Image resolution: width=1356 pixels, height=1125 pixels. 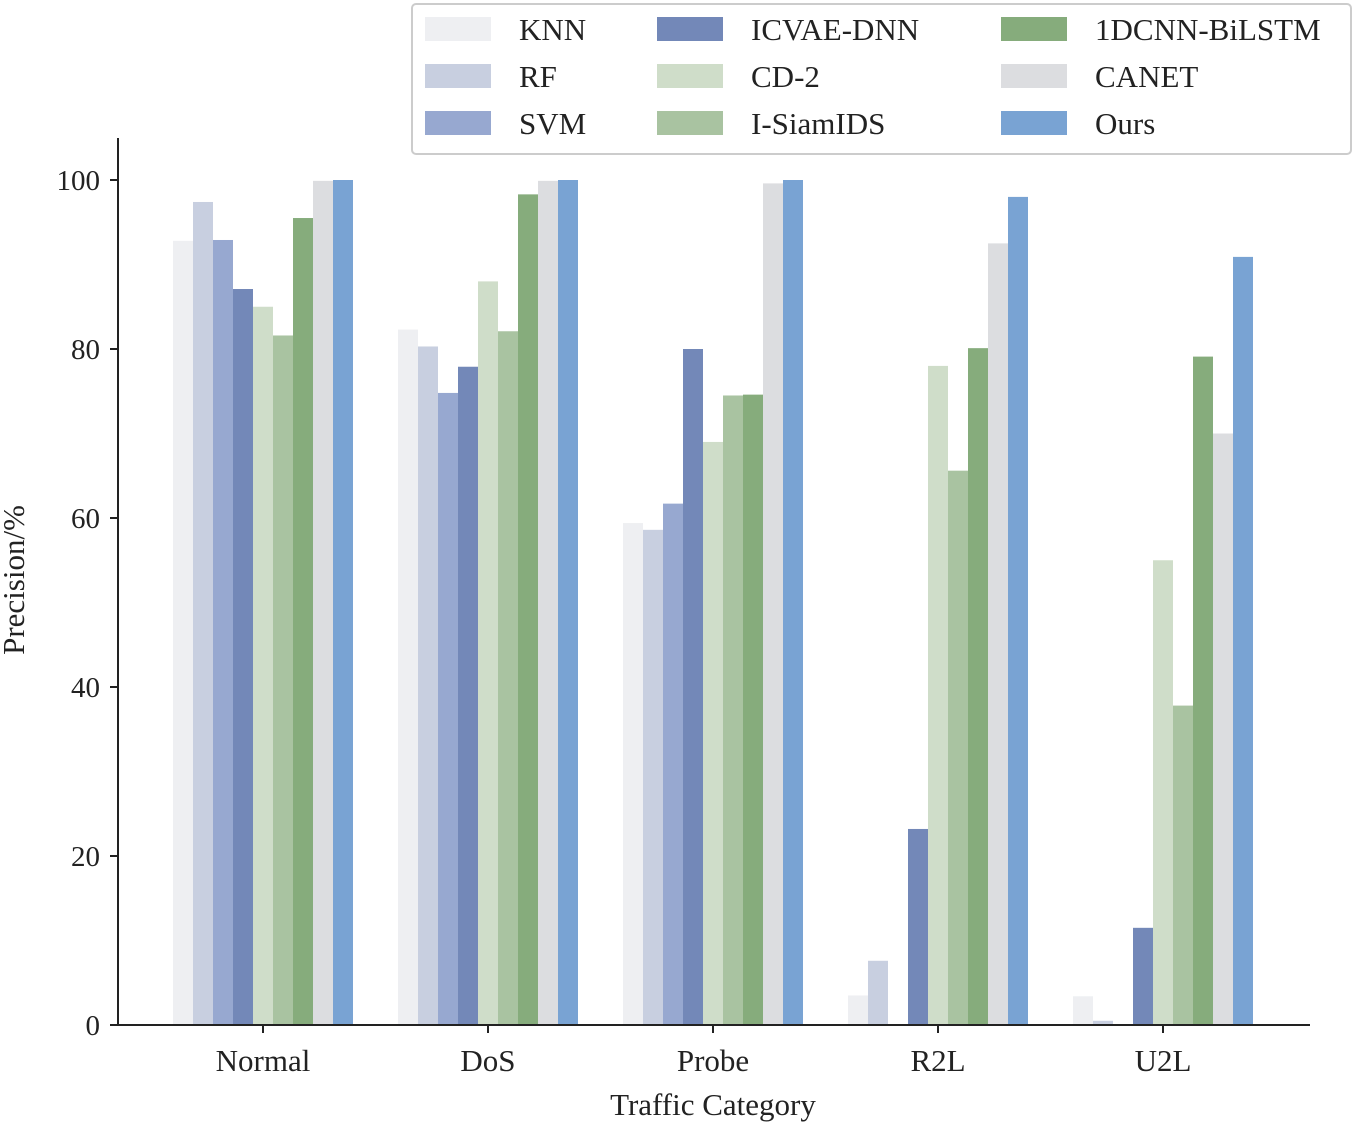 I want to click on bar-i-siamids-normal, so click(x=283, y=680).